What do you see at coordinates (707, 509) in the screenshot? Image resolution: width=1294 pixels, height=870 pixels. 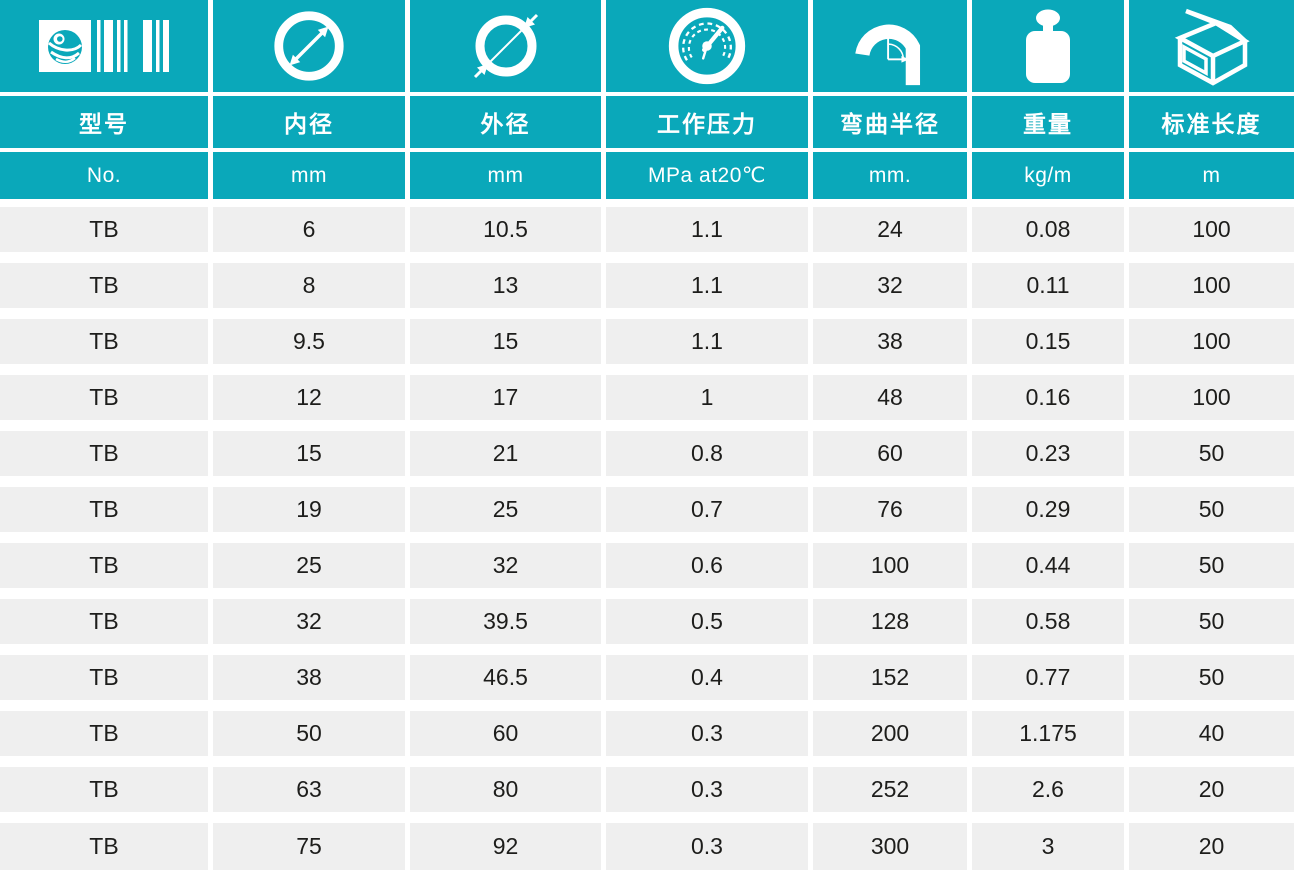 I see `table-cell-working-pressure: 0.7` at bounding box center [707, 509].